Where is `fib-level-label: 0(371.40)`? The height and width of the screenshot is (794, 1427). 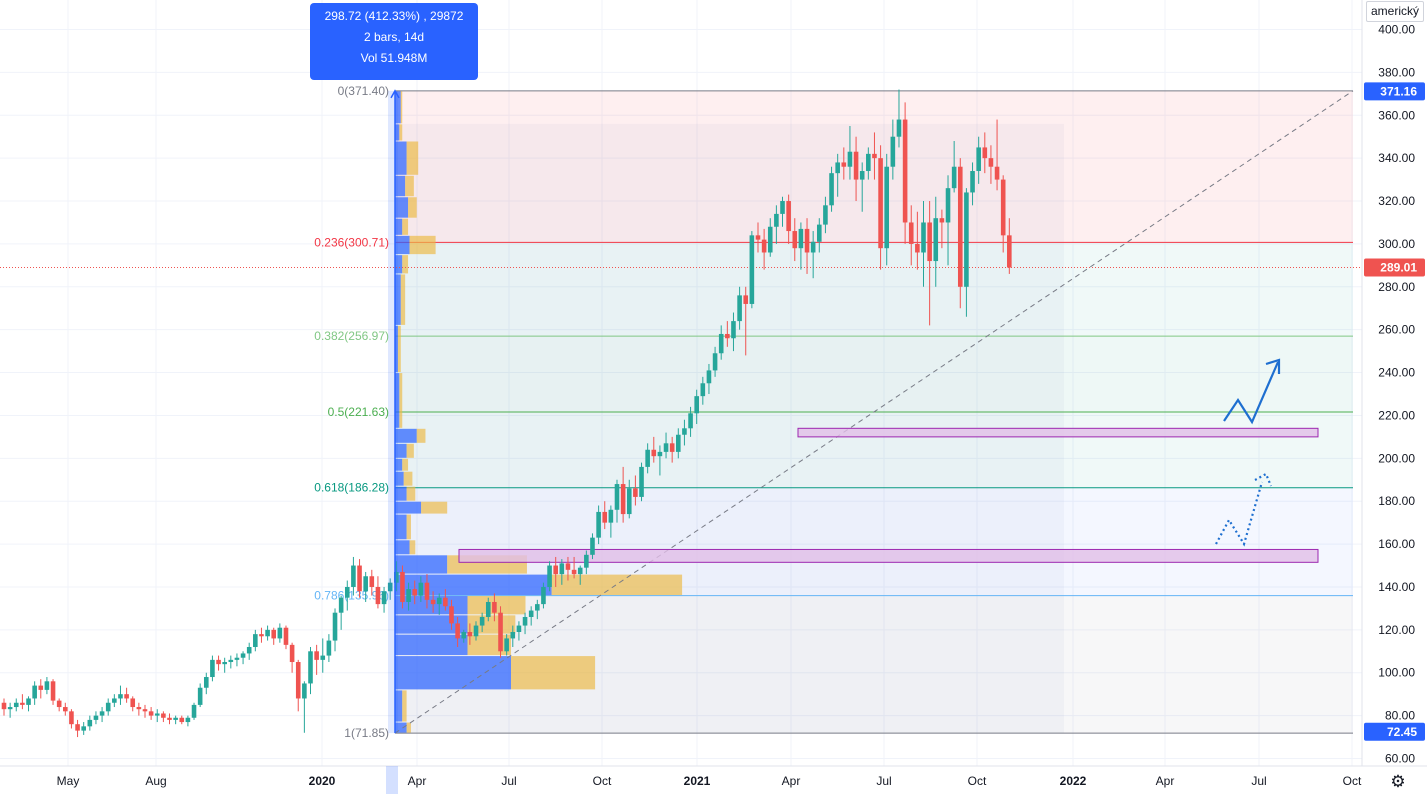
fib-level-label: 0(371.40) is located at coordinates (363, 91).